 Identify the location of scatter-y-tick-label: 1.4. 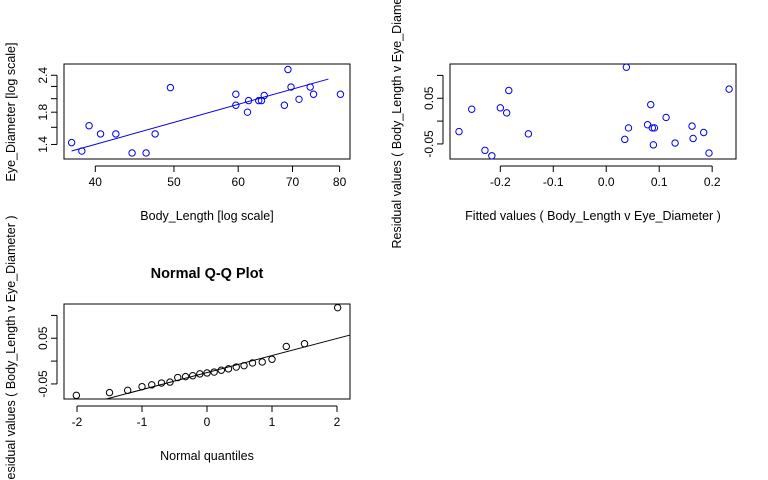
(43, 144).